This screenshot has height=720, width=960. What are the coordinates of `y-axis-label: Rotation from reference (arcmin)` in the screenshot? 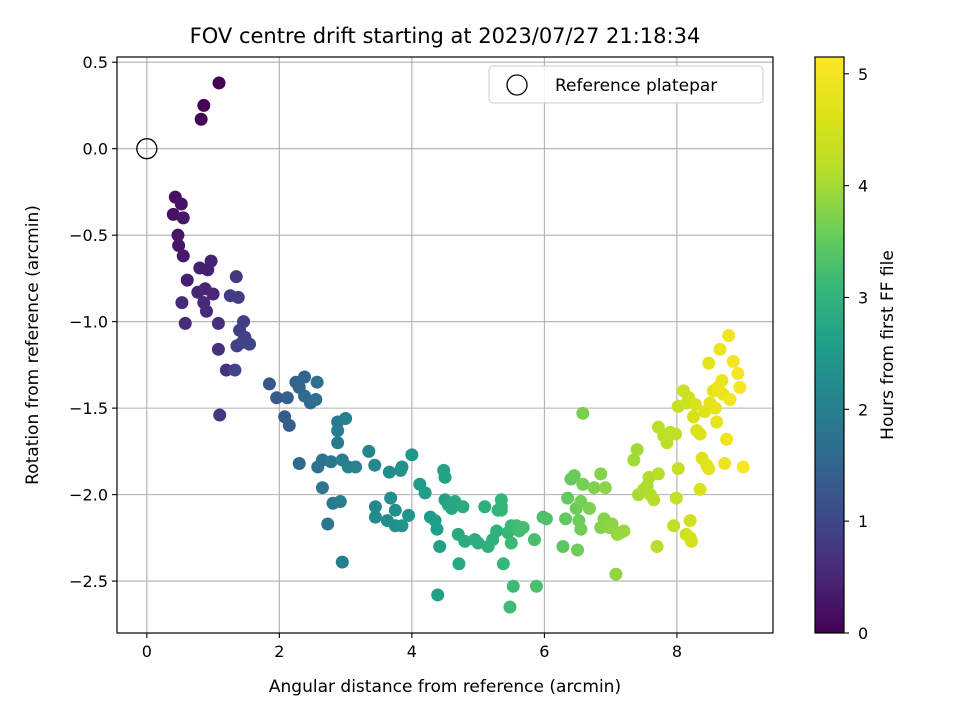 It's located at (33, 345).